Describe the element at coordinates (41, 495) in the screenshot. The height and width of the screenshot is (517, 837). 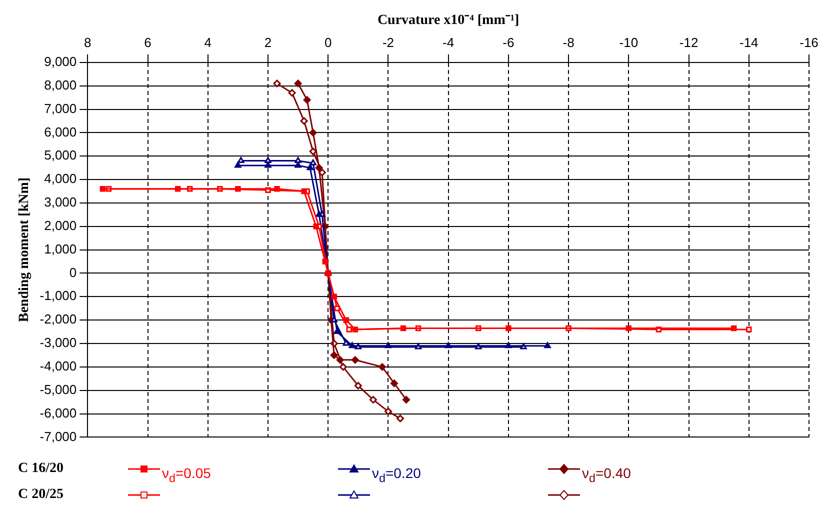
I see `text: C 20/25` at that location.